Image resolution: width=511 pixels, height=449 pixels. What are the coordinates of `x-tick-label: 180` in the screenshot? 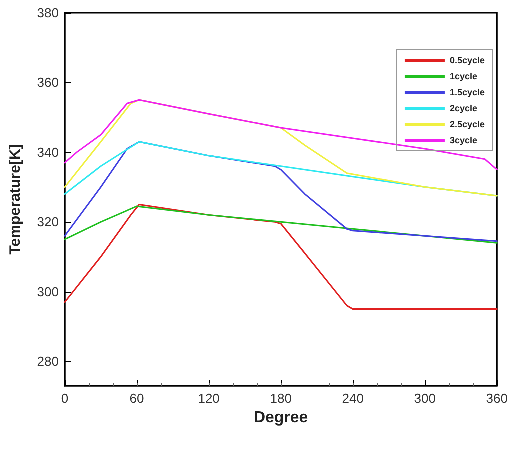 It's located at (281, 398).